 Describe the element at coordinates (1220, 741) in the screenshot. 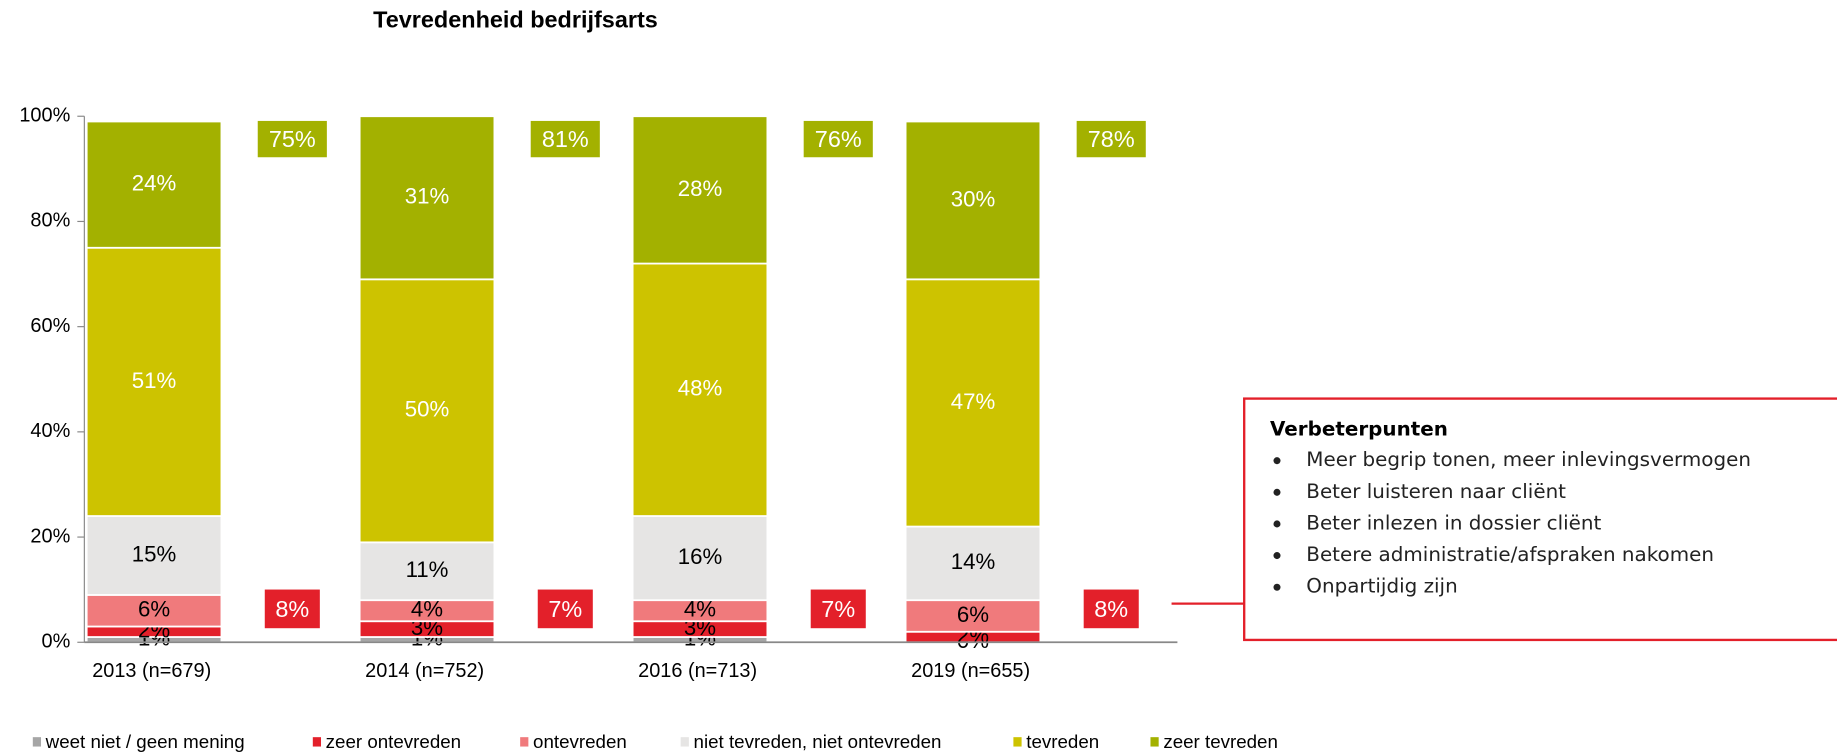

I see `legend-label: zeer tevreden` at that location.